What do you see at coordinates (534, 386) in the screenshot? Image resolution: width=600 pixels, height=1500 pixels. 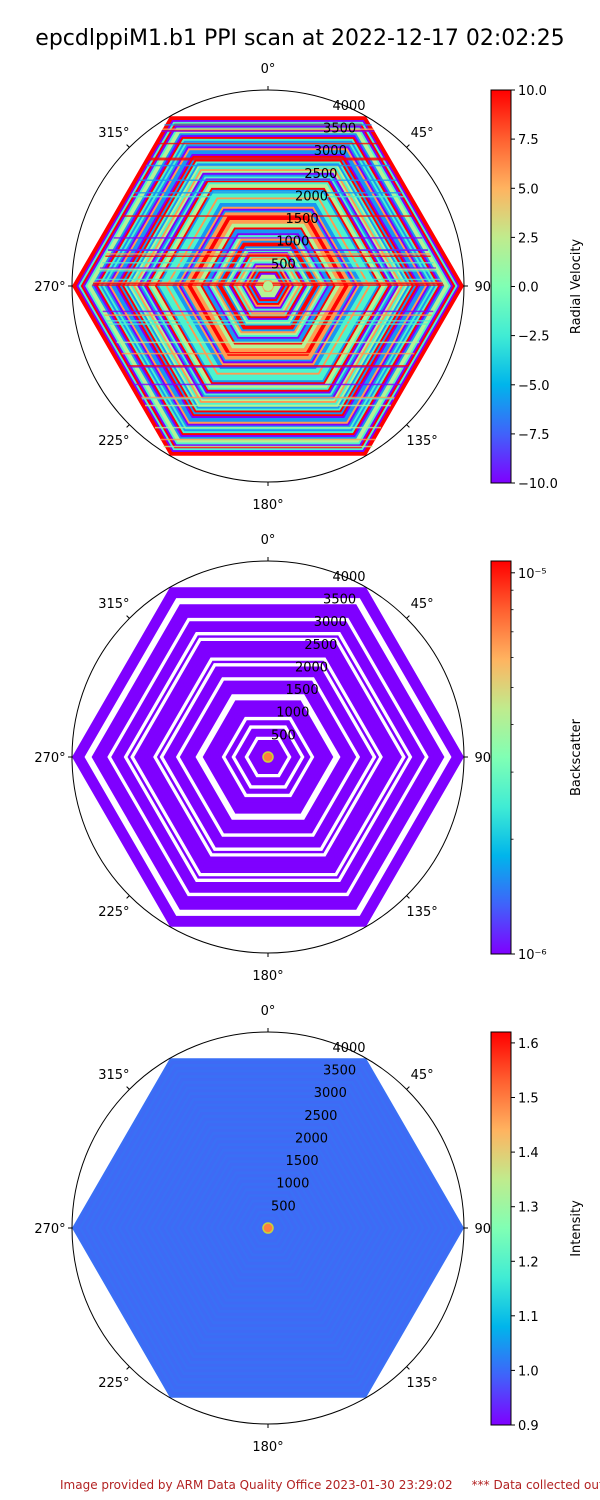 I see `colorbar-tick-label: −5.0` at bounding box center [534, 386].